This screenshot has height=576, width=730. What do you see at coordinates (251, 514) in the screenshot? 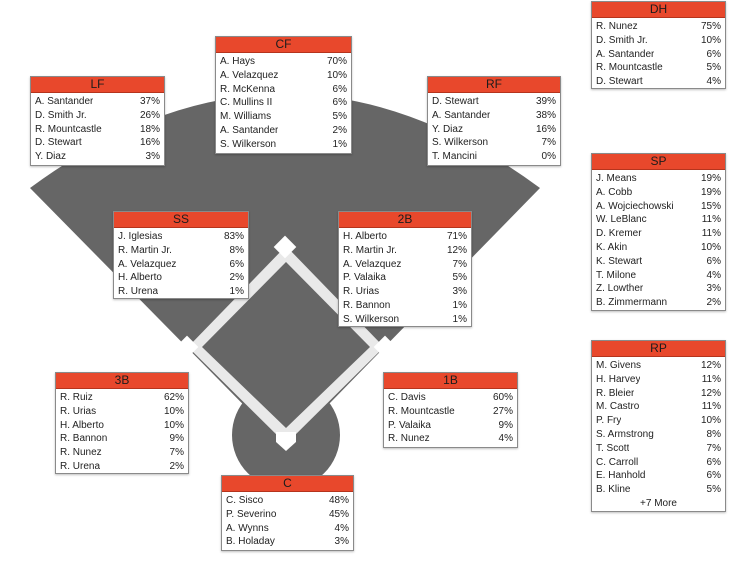
I see `player-name: P. Severino` at bounding box center [251, 514].